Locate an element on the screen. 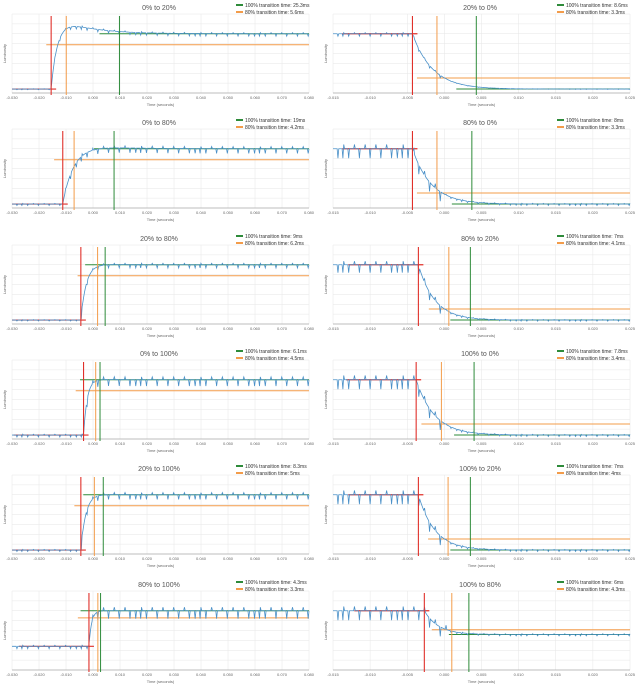  chart-title: 80% to 20% is located at coordinates (480, 239).